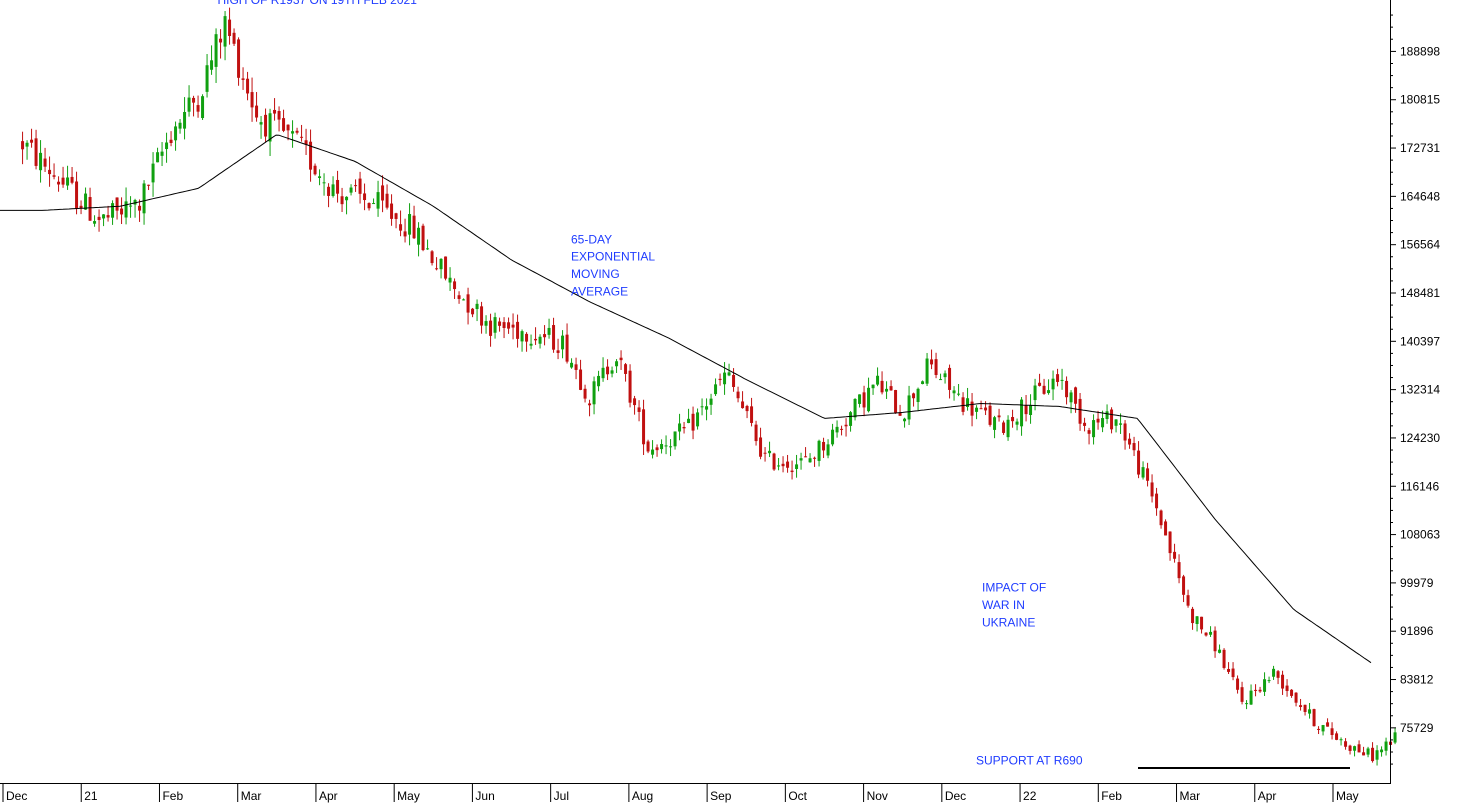 The image size is (1462, 807). I want to click on x-tick-label: Sep, so click(721, 796).